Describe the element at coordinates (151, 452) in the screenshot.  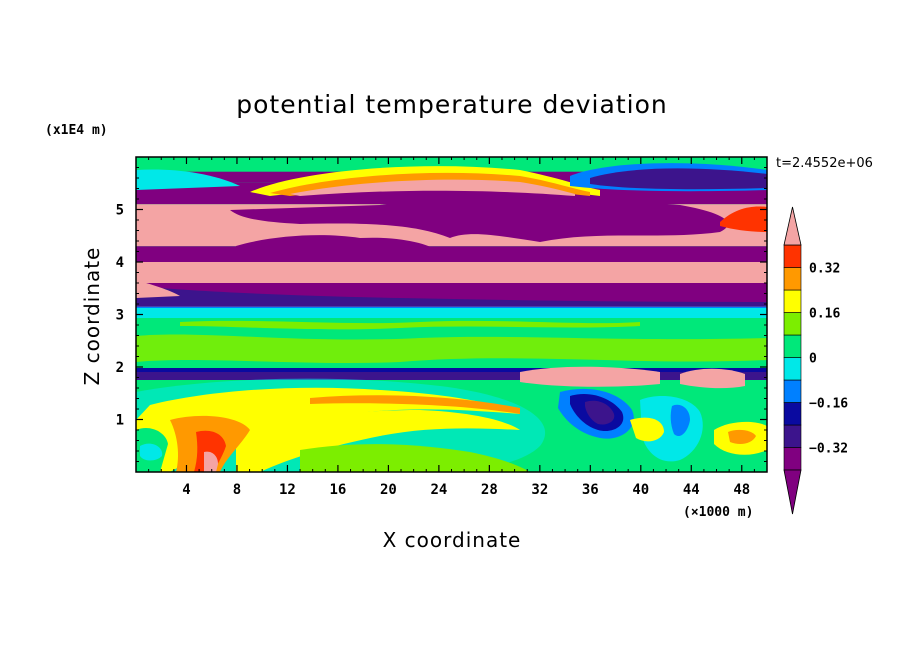
I see `lower-cyan-dot-left` at that location.